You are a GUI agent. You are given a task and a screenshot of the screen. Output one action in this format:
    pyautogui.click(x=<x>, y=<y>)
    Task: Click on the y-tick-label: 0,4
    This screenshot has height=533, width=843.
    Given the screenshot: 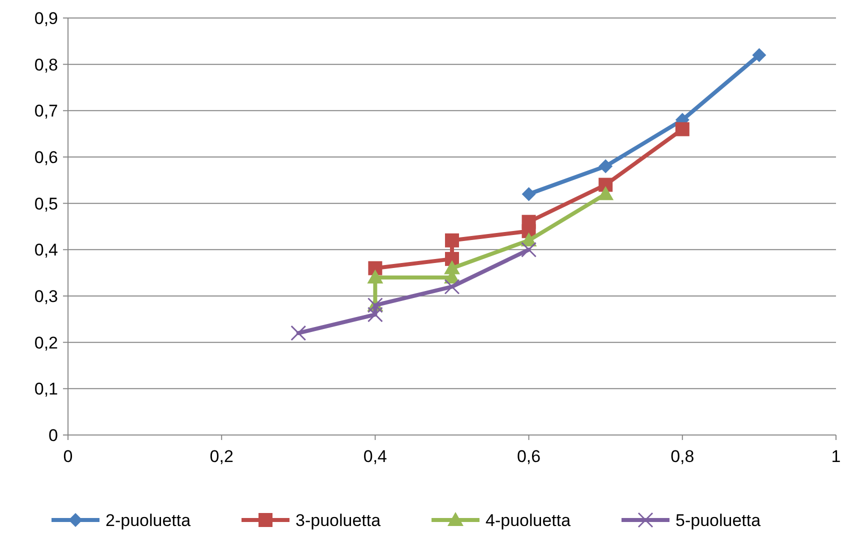 What is the action you would take?
    pyautogui.click(x=46, y=250)
    